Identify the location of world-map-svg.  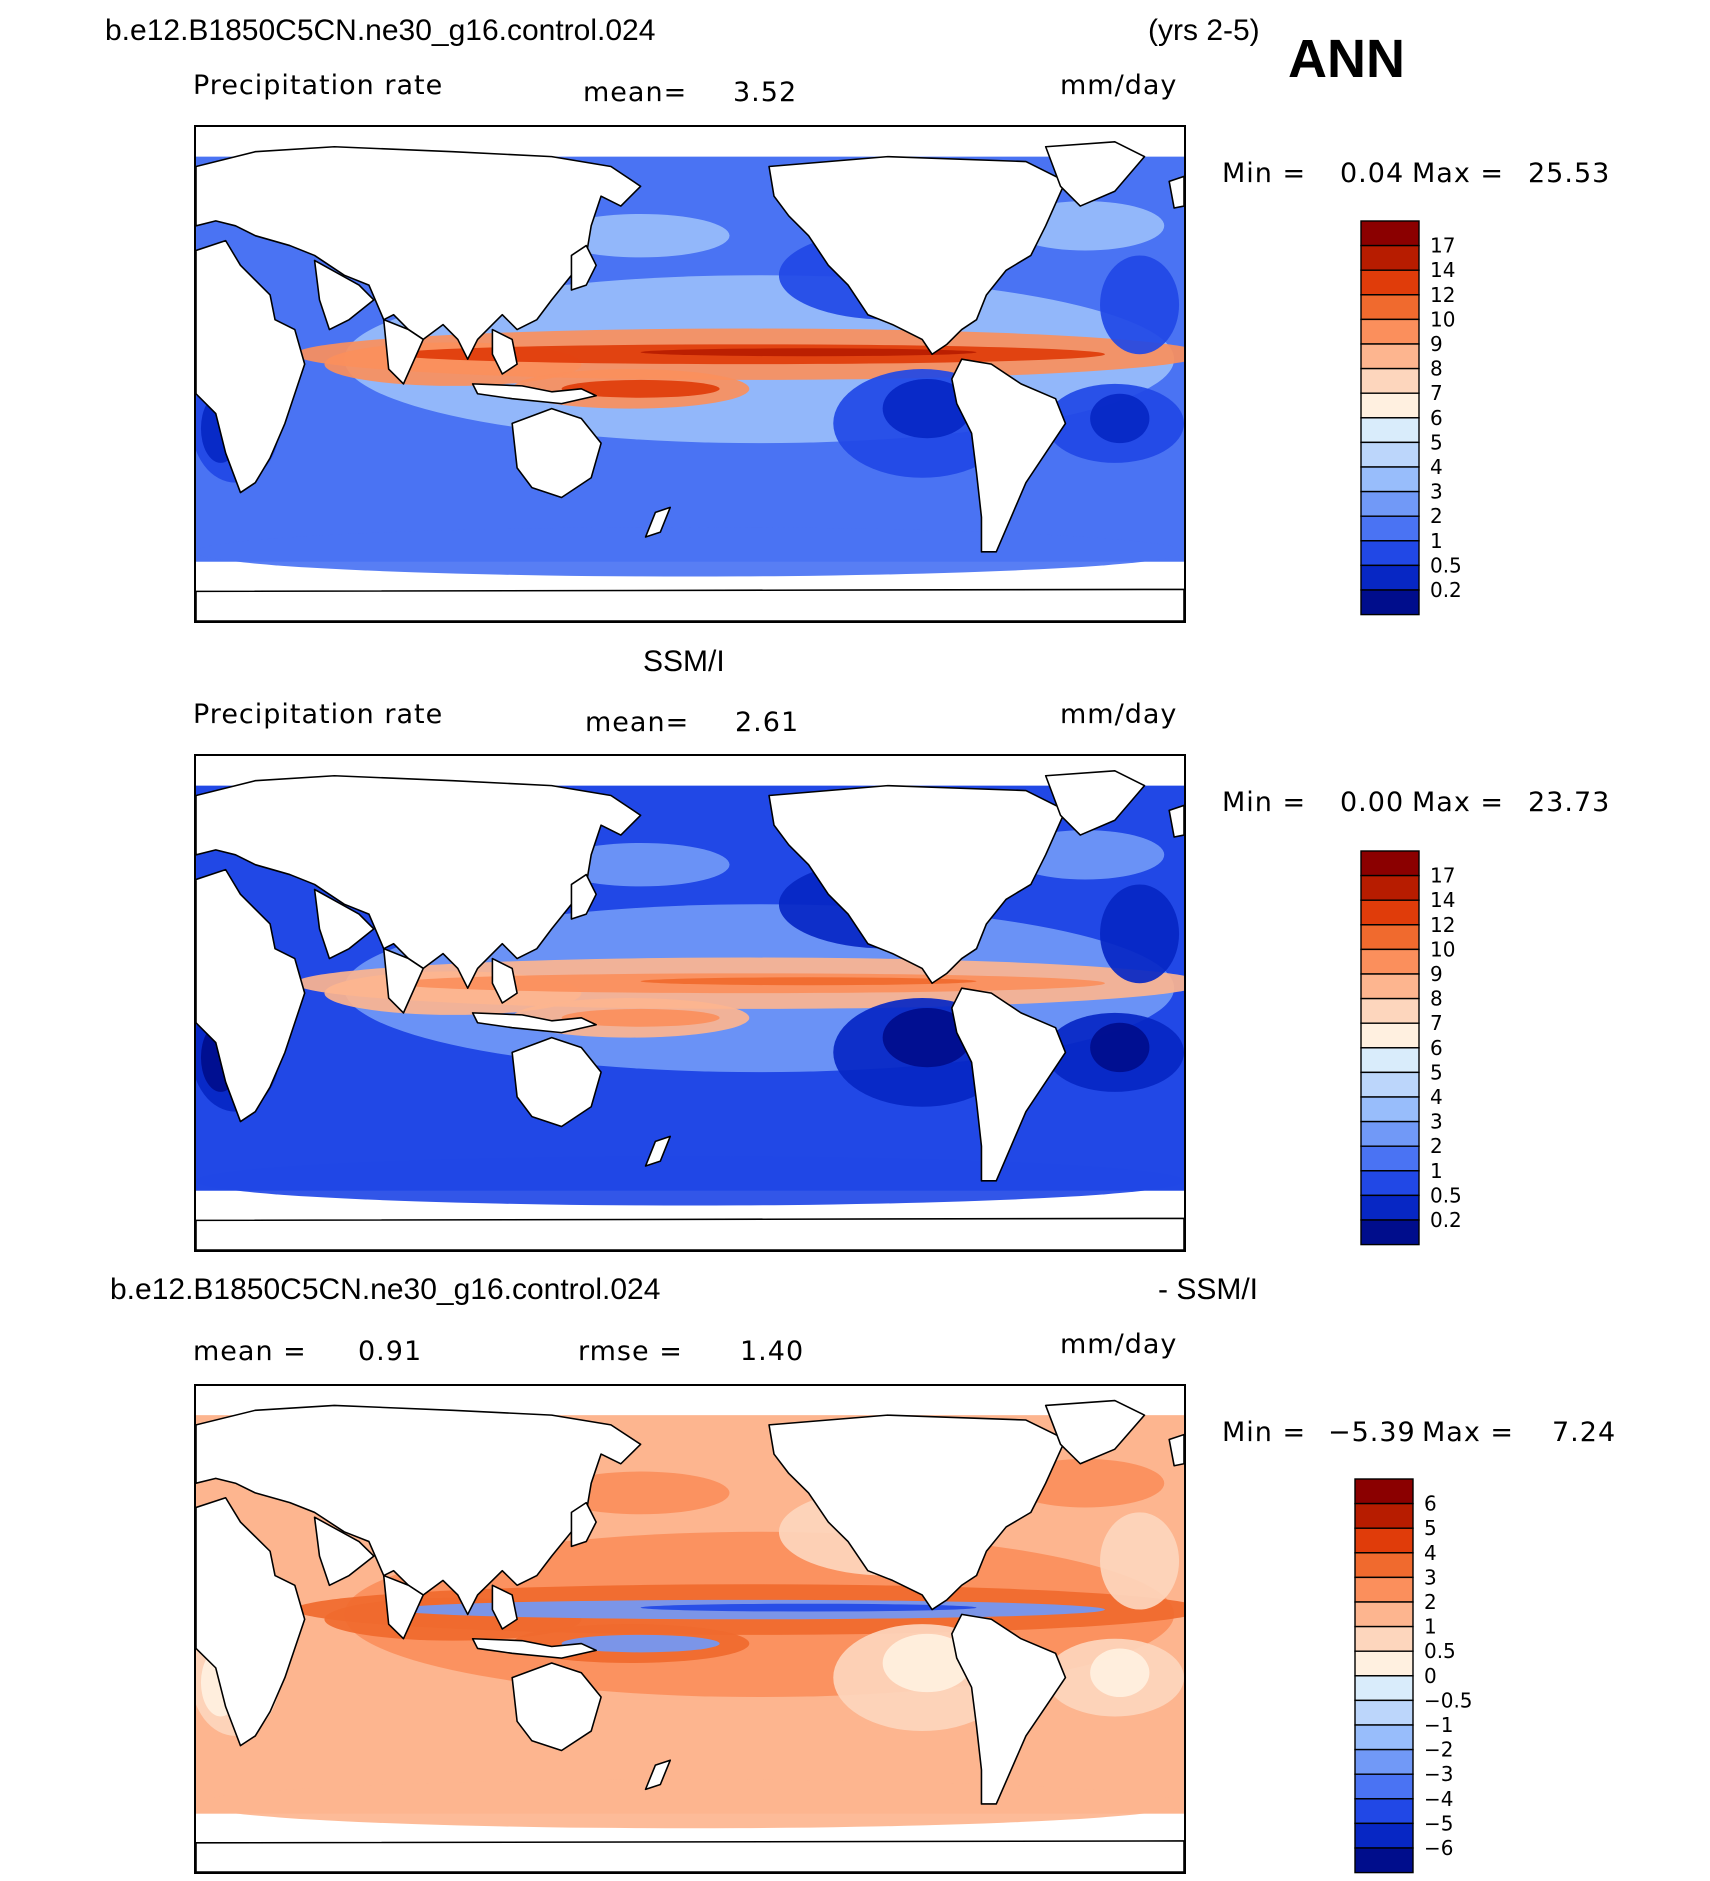
(690, 1010).